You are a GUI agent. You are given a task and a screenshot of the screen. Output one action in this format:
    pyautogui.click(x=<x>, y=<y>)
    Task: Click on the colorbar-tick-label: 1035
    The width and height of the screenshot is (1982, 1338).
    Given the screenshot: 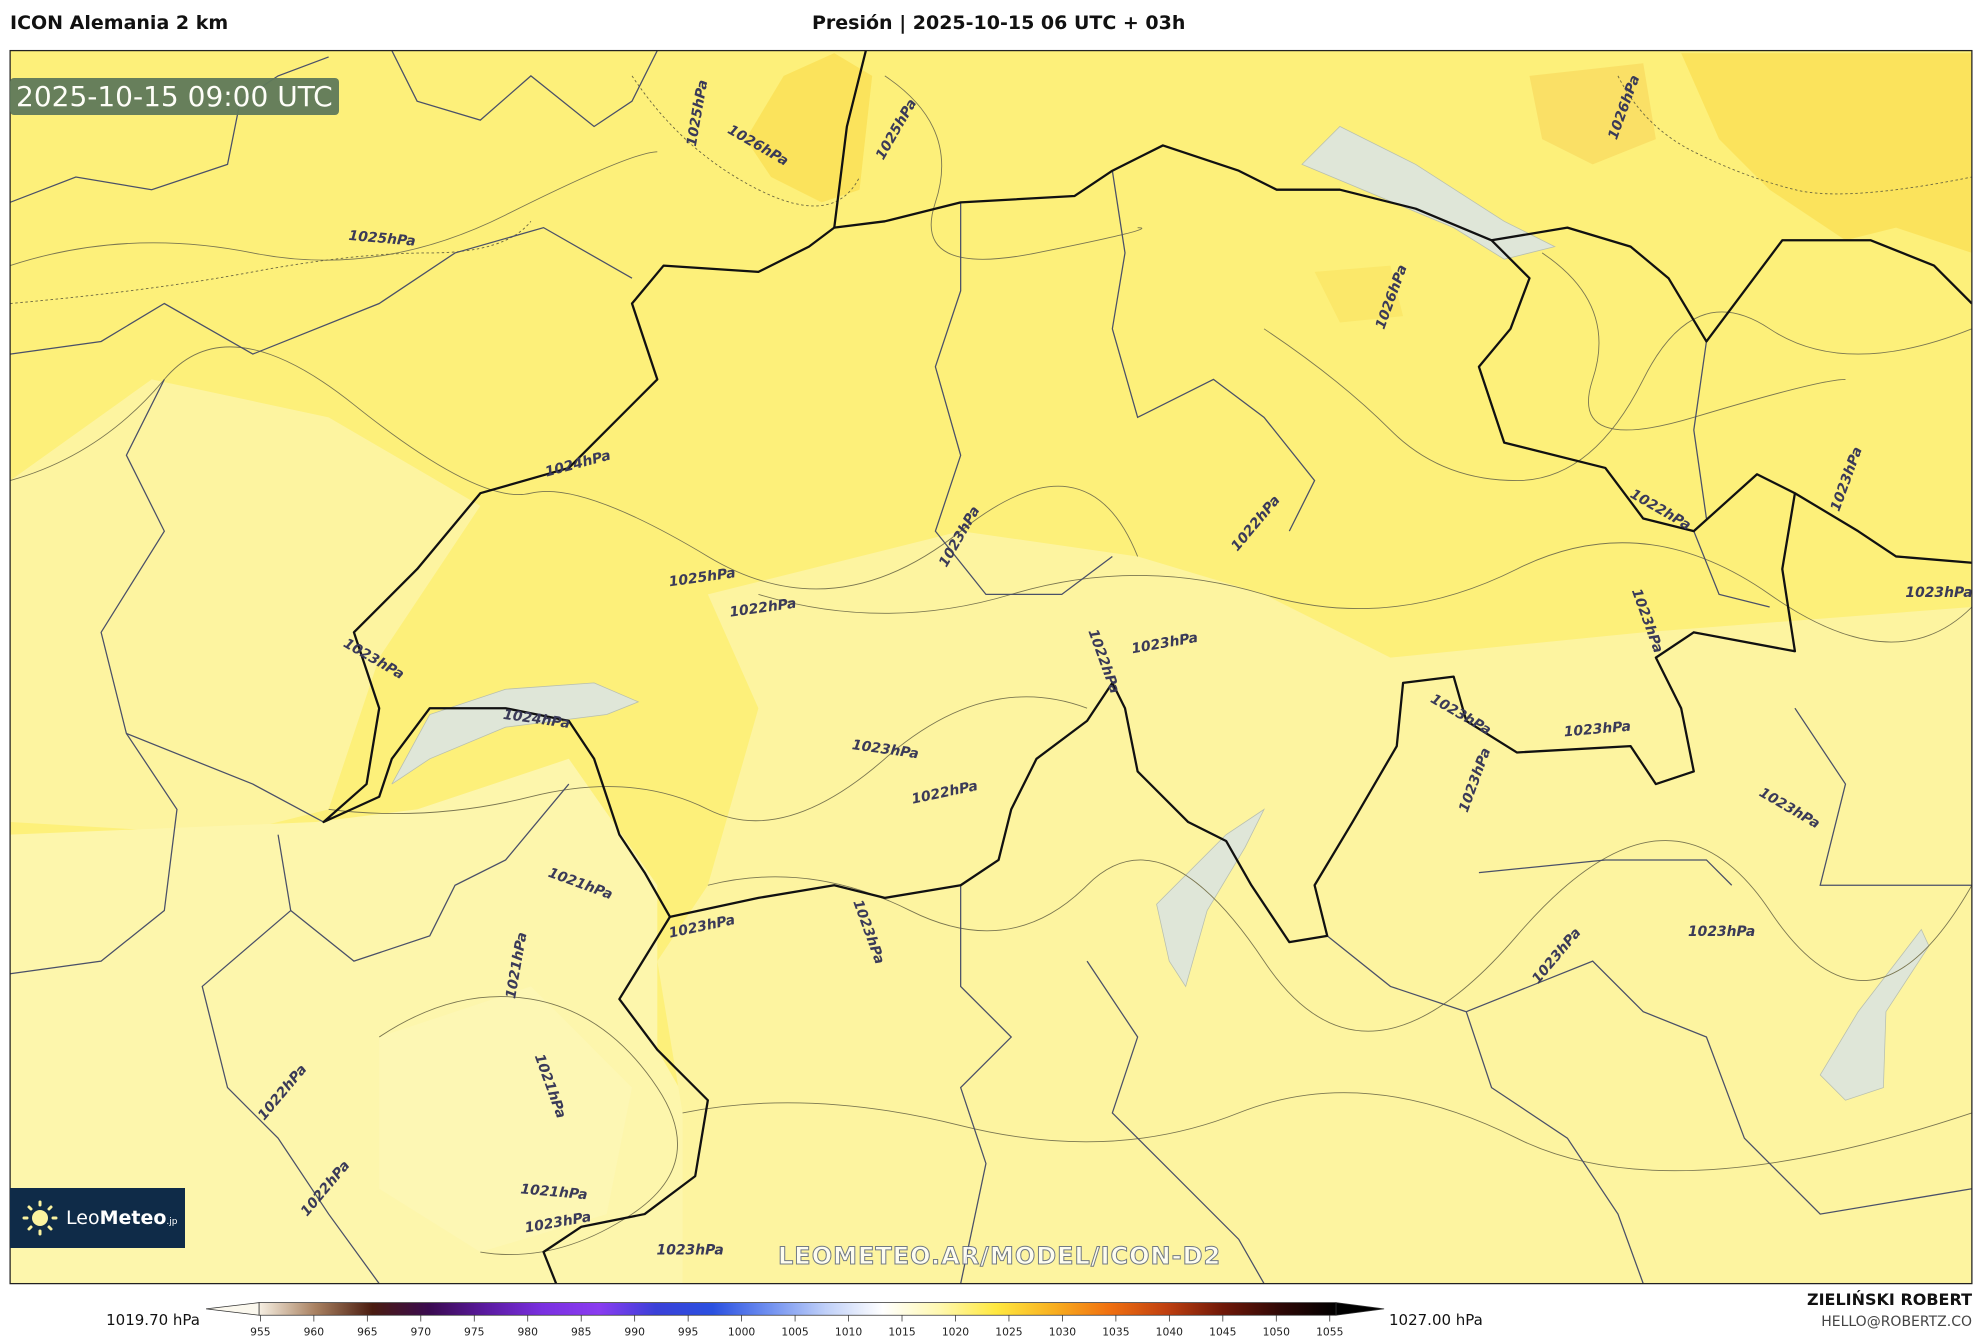 What is the action you would take?
    pyautogui.click(x=1115, y=1331)
    